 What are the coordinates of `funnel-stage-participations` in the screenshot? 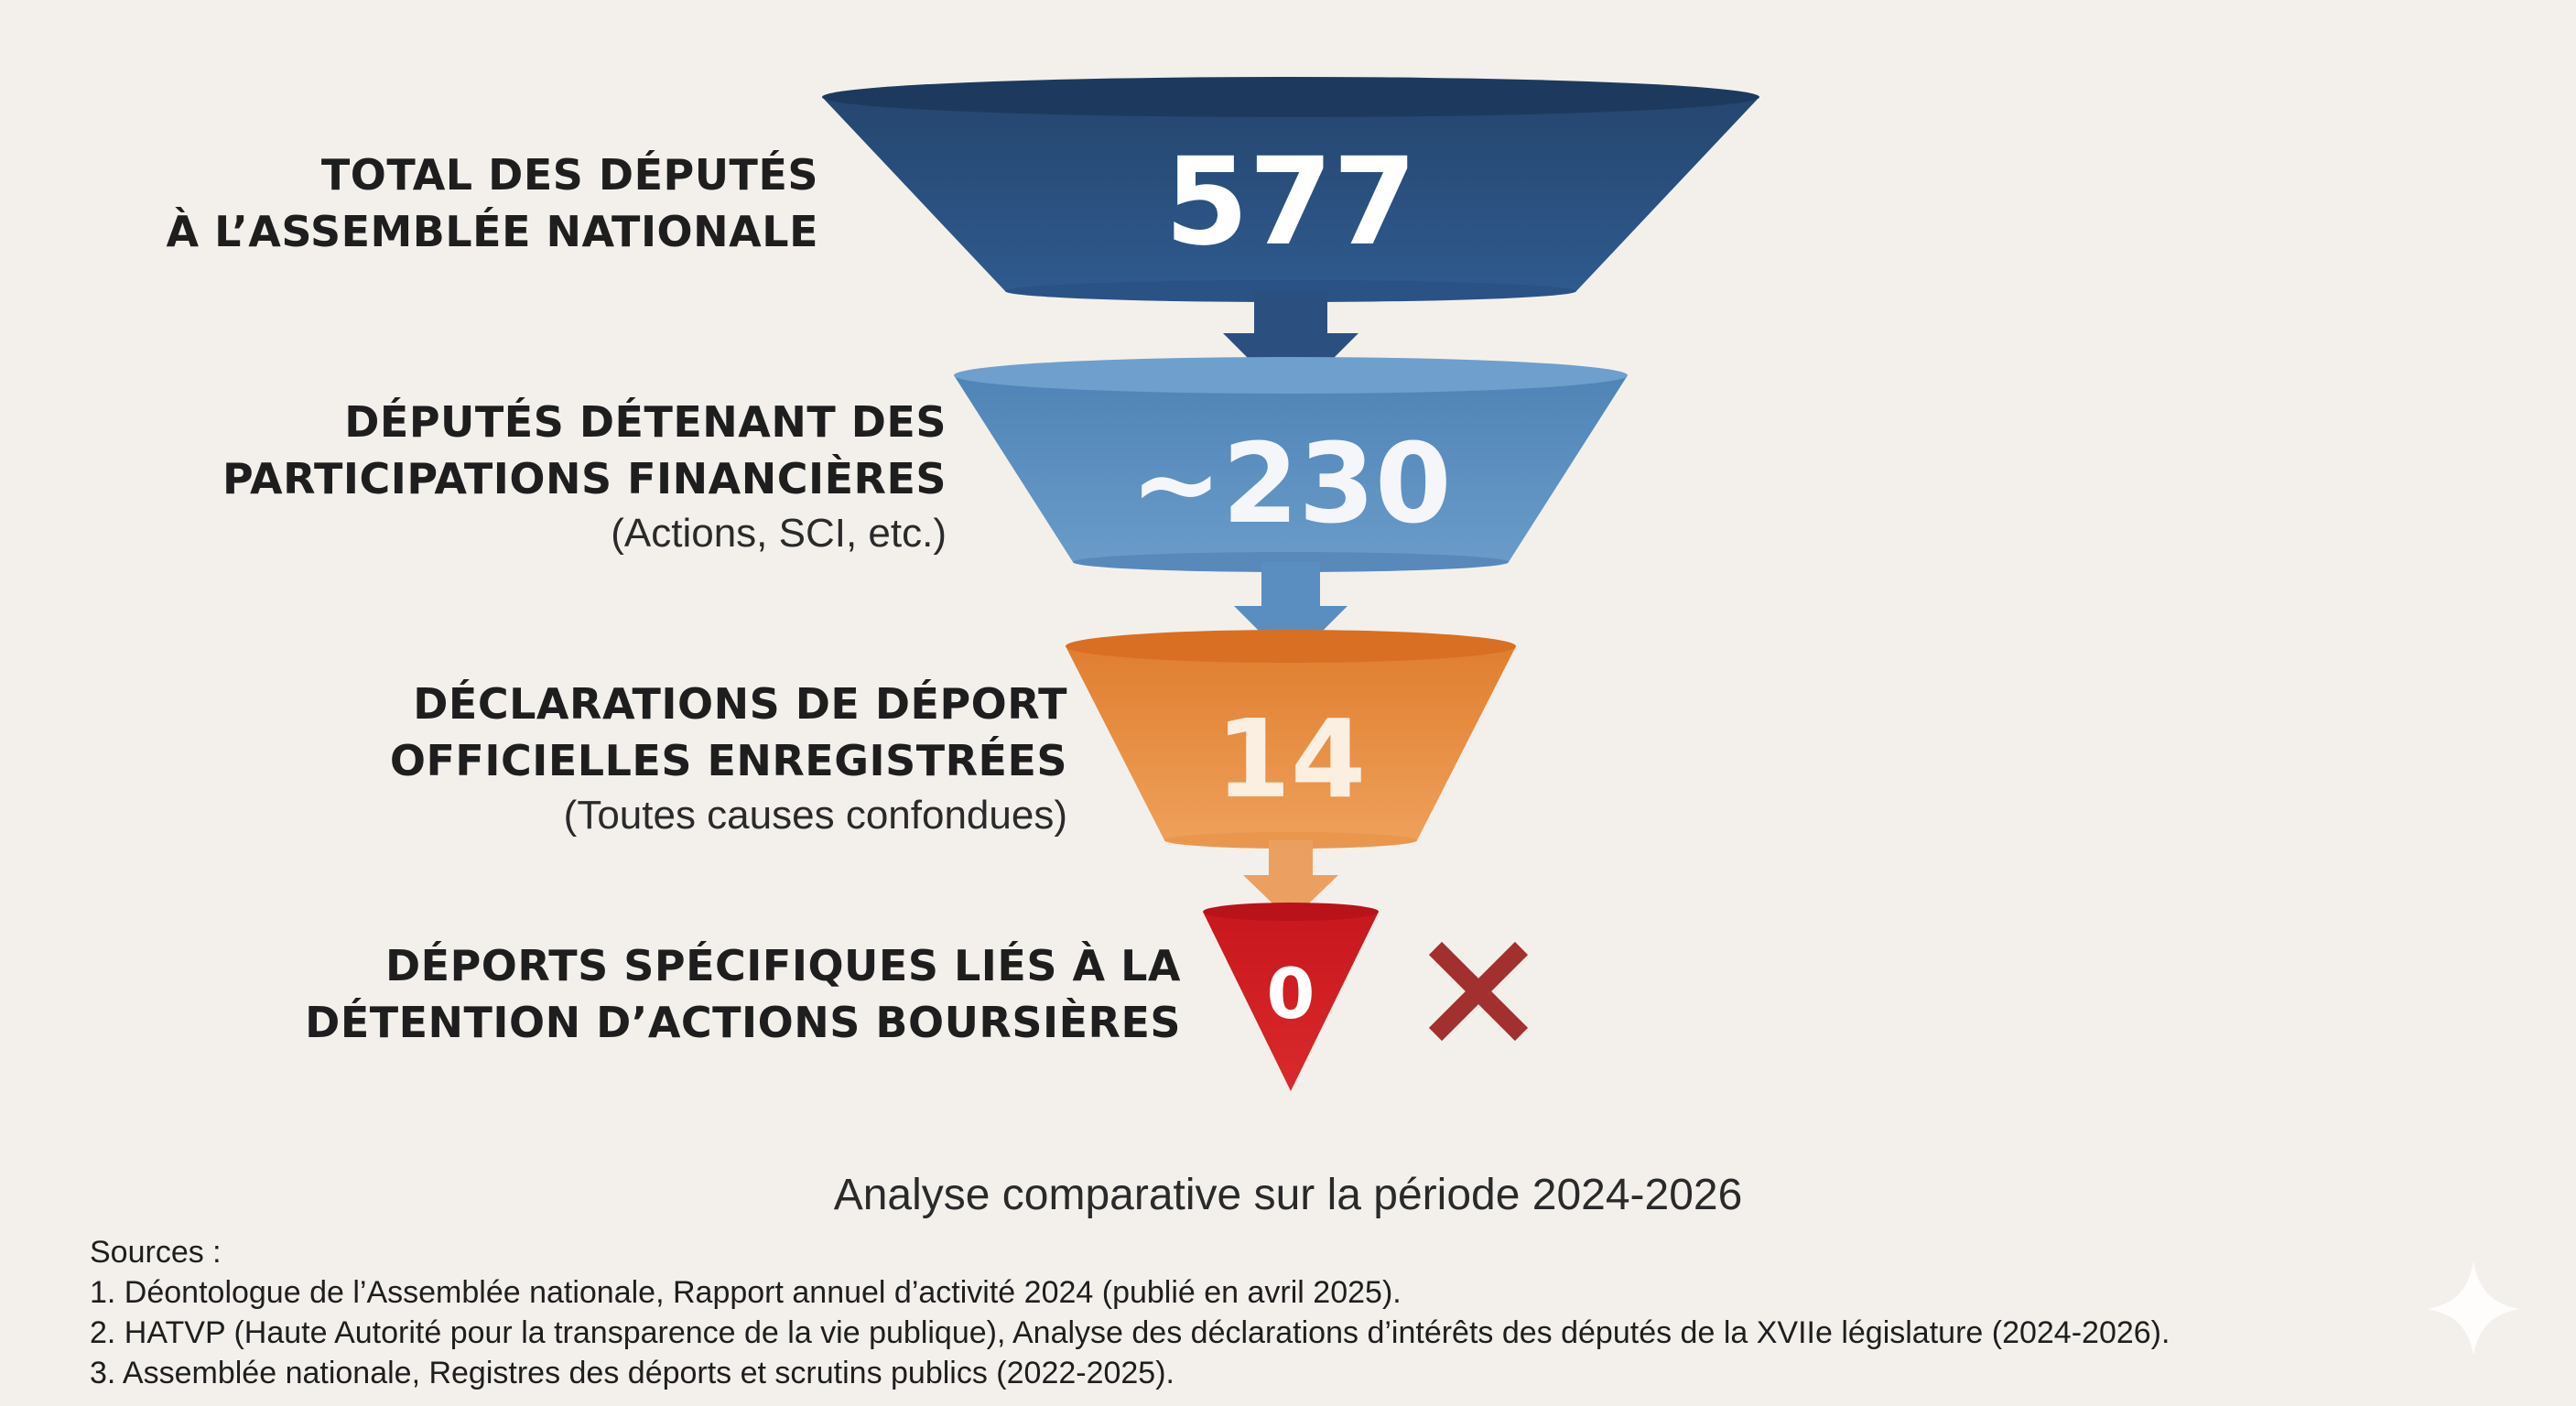 It's located at (1291, 465).